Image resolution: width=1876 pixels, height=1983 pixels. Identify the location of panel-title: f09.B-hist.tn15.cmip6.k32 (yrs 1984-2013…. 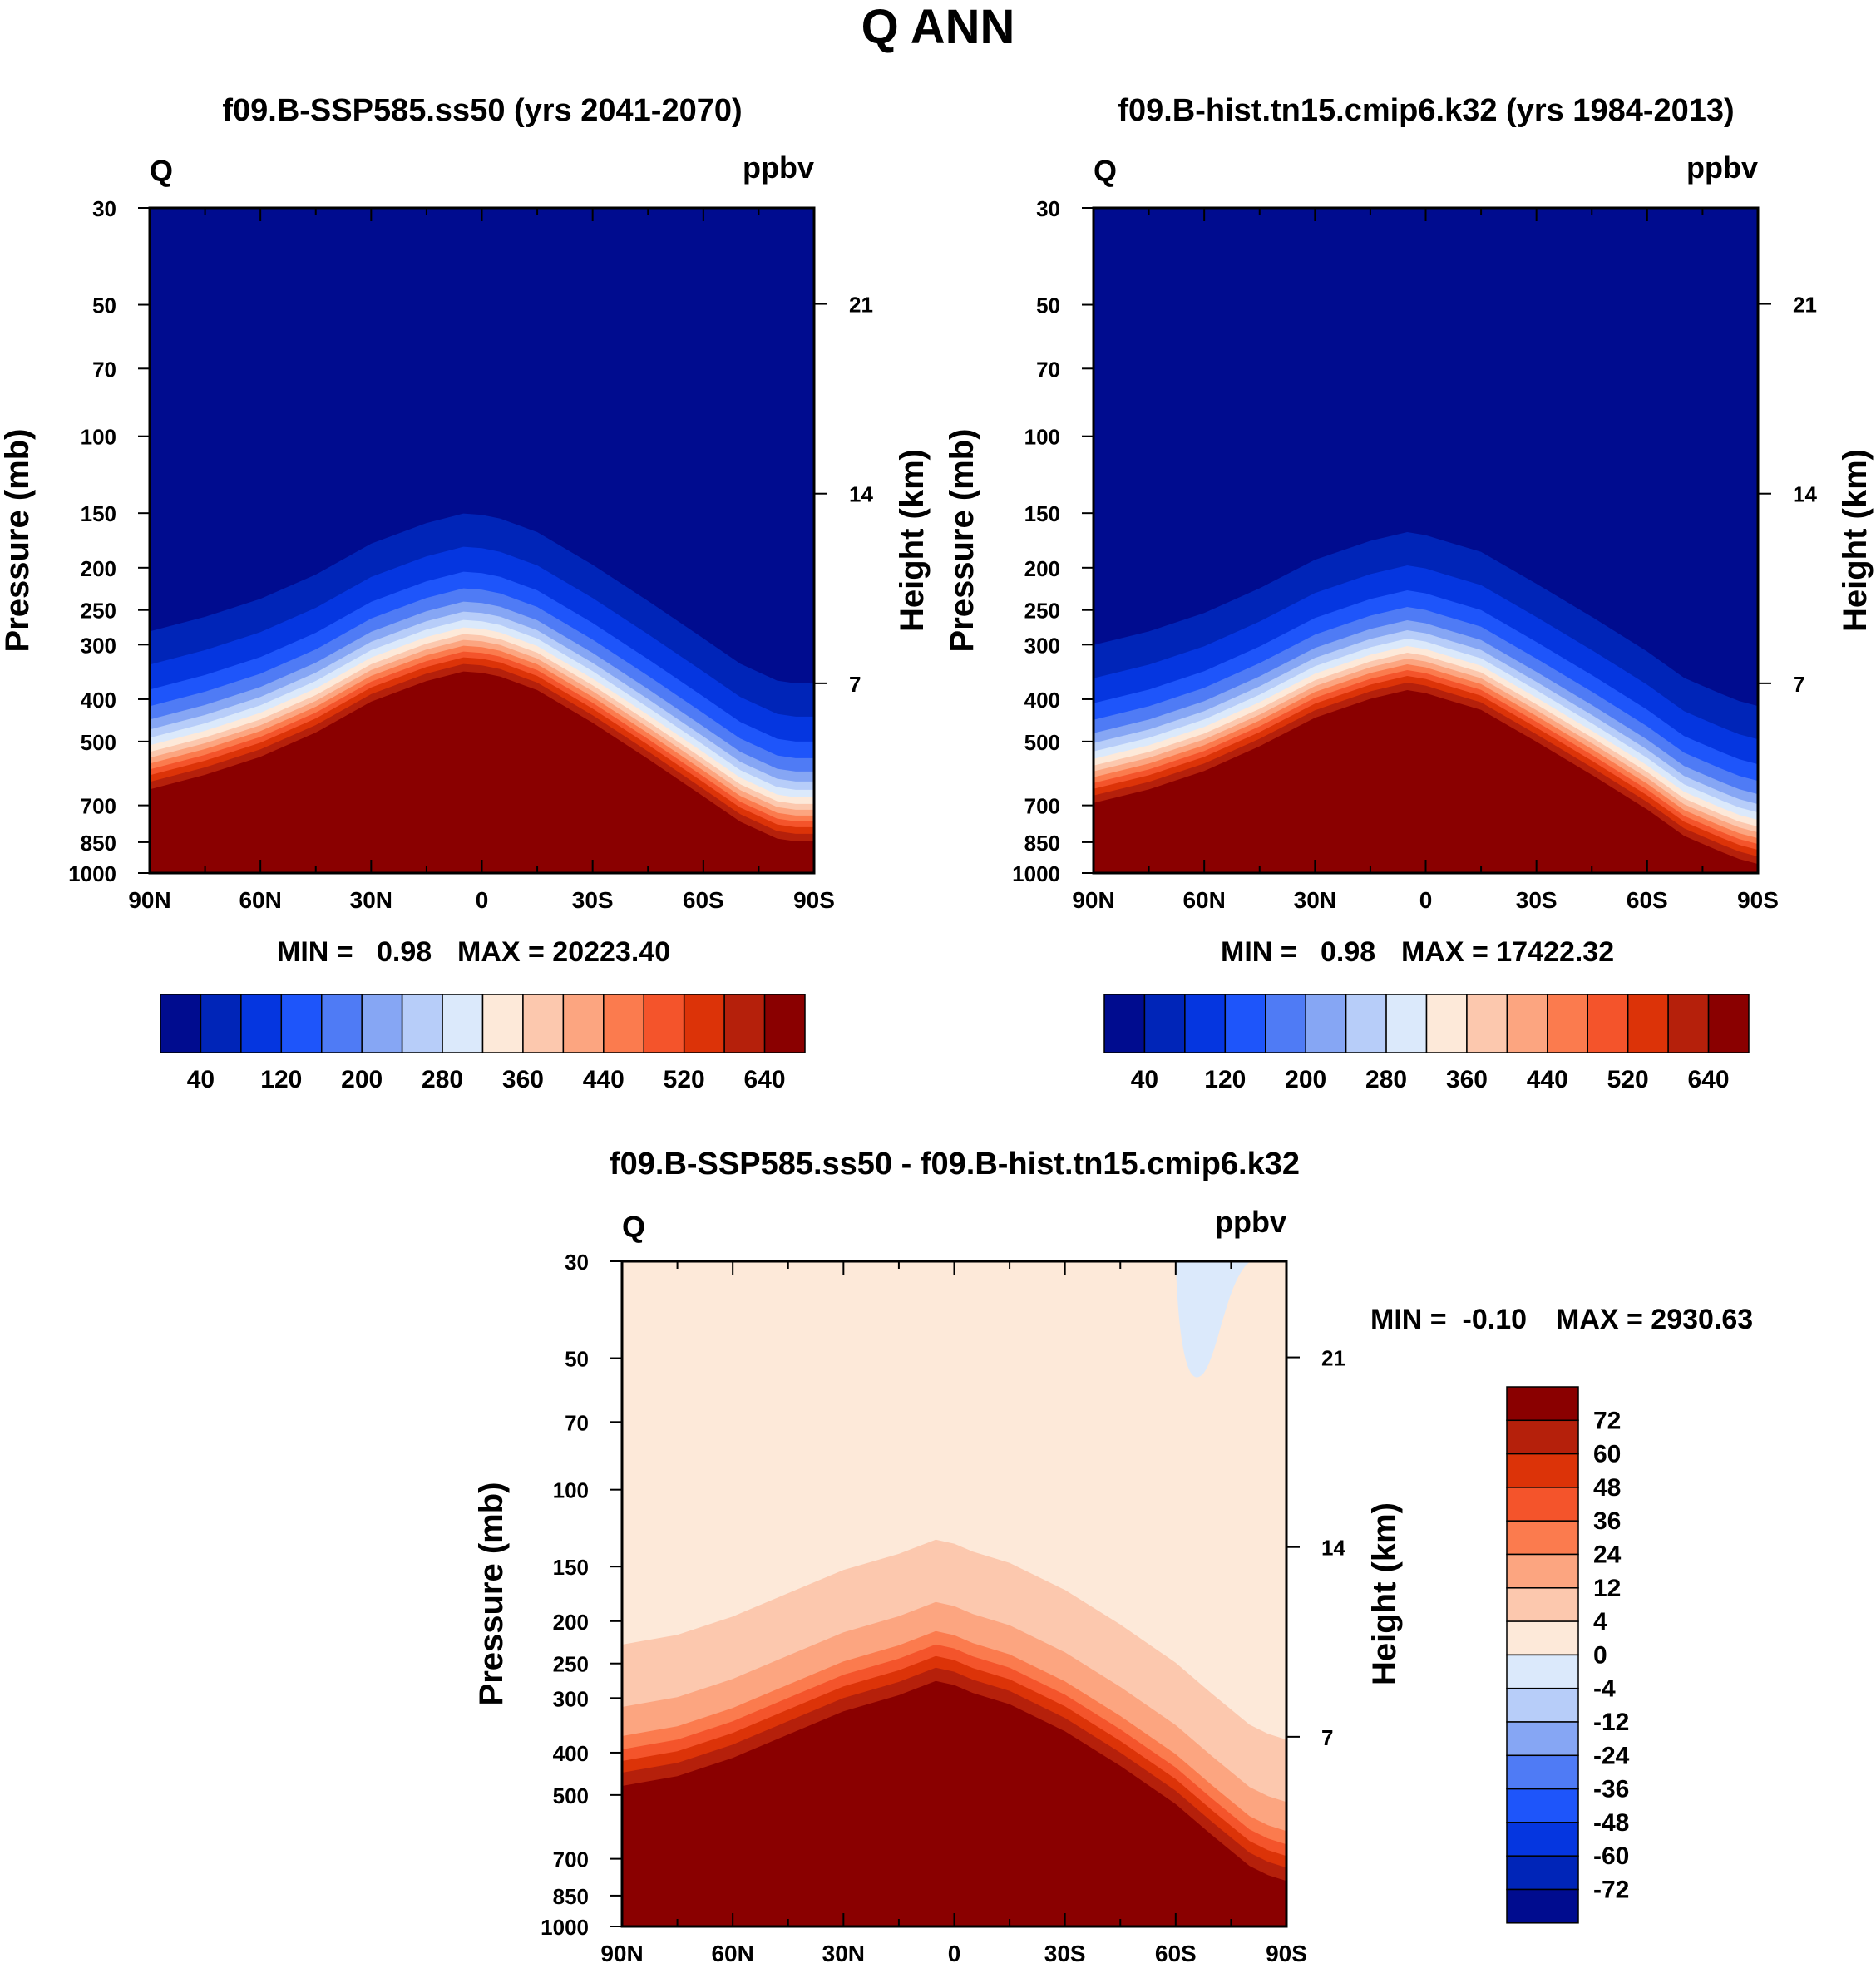
(1426, 111).